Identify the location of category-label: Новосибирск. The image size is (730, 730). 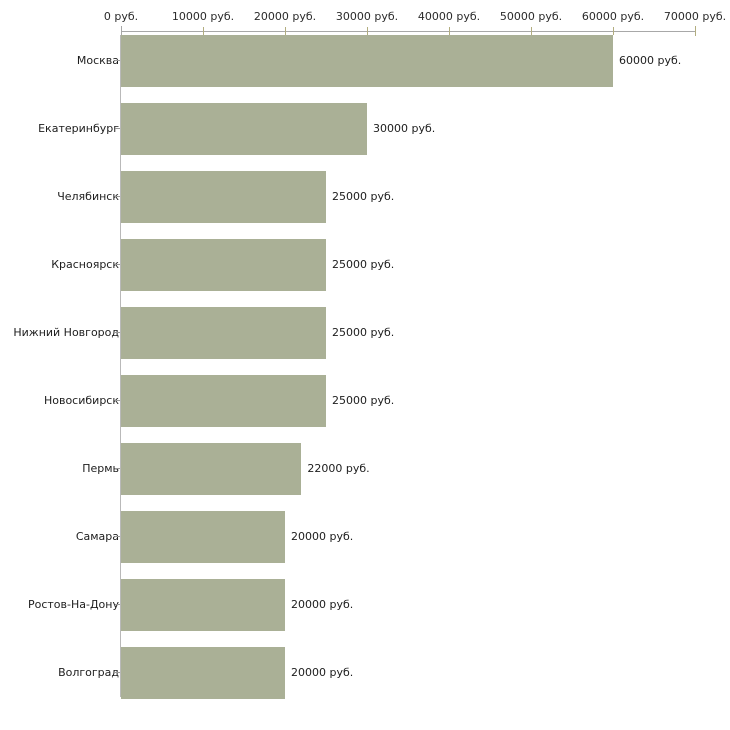
(81, 400).